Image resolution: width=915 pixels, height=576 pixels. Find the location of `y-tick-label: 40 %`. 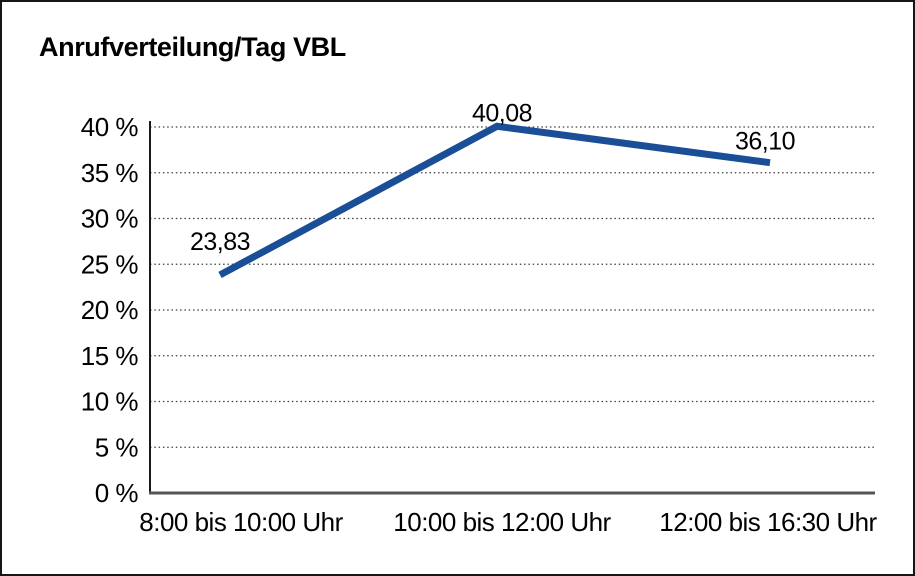

y-tick-label: 40 % is located at coordinates (110, 127).